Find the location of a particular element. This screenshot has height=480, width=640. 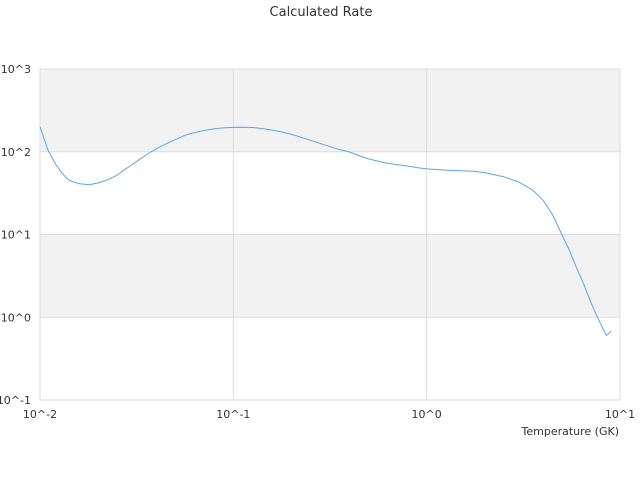

y-tick-label: 10^0 is located at coordinates (16, 317).